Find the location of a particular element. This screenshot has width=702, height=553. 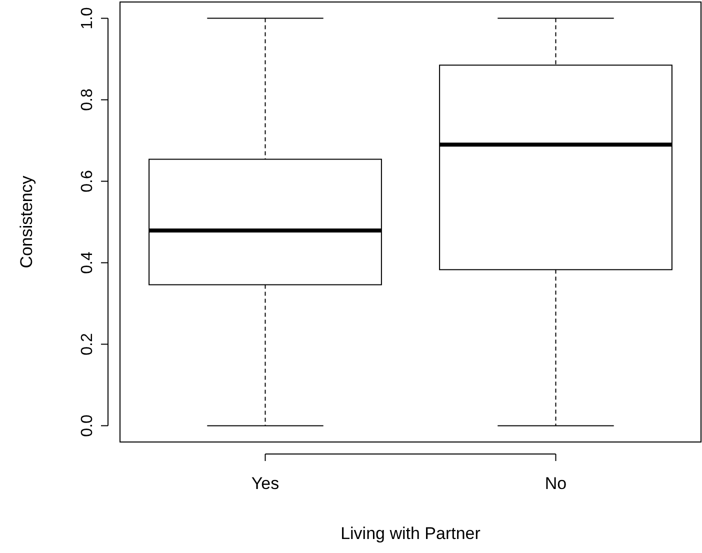

y-tick-label: 0.6 is located at coordinates (87, 181).